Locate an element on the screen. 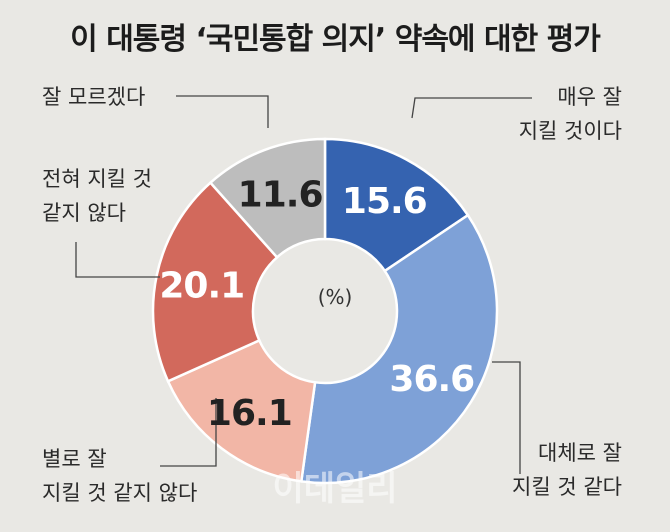 This screenshot has width=670, height=532. value-label-somewhat-likely: 36.6 is located at coordinates (431, 379).